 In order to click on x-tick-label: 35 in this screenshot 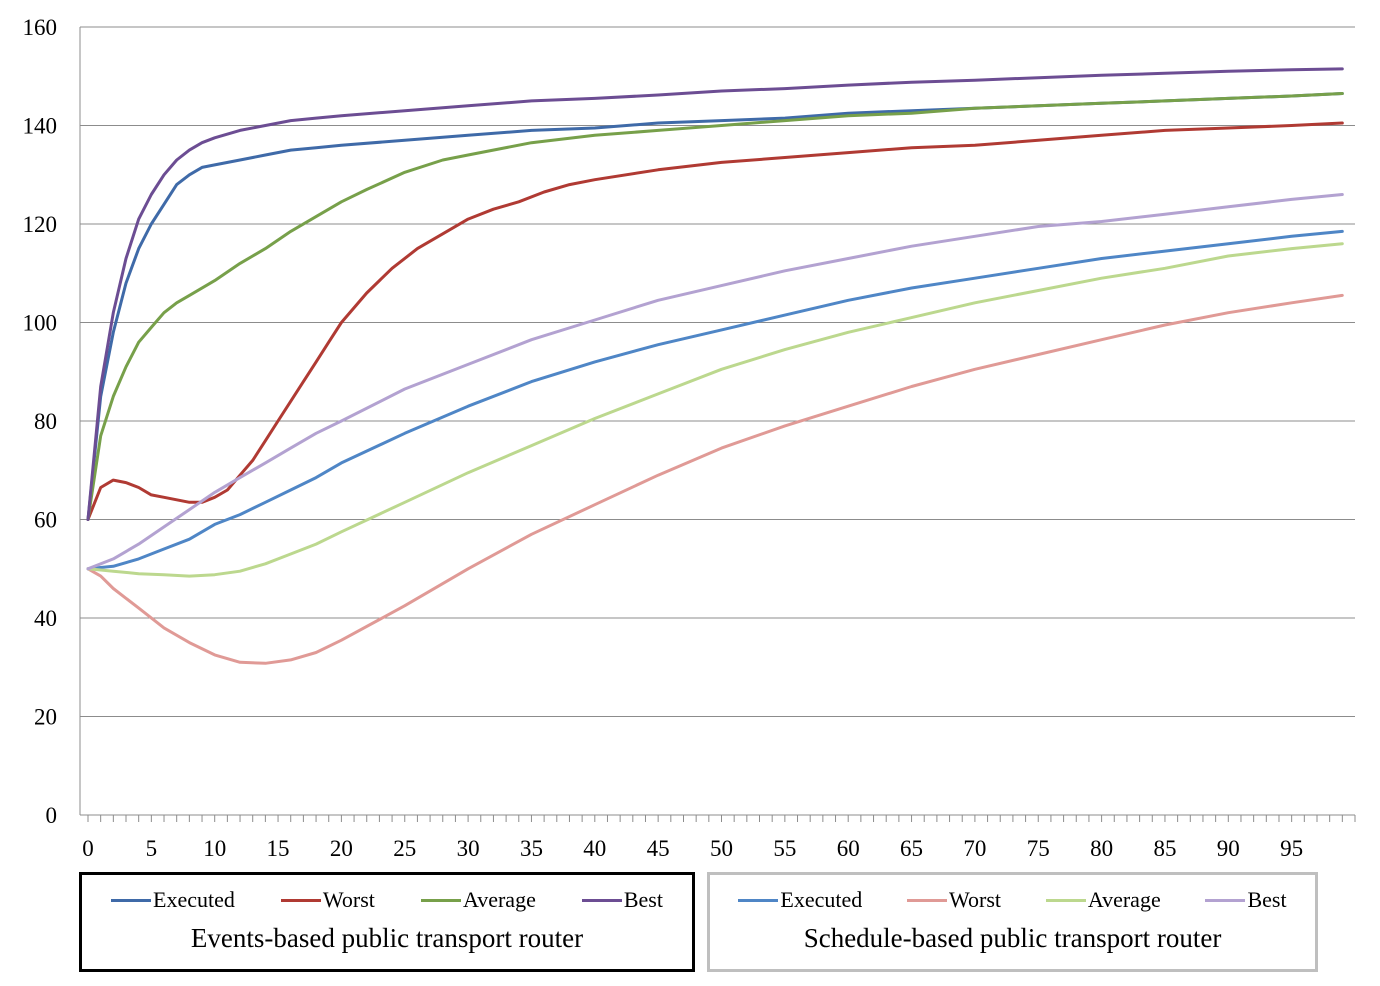, I will do `click(531, 848)`.